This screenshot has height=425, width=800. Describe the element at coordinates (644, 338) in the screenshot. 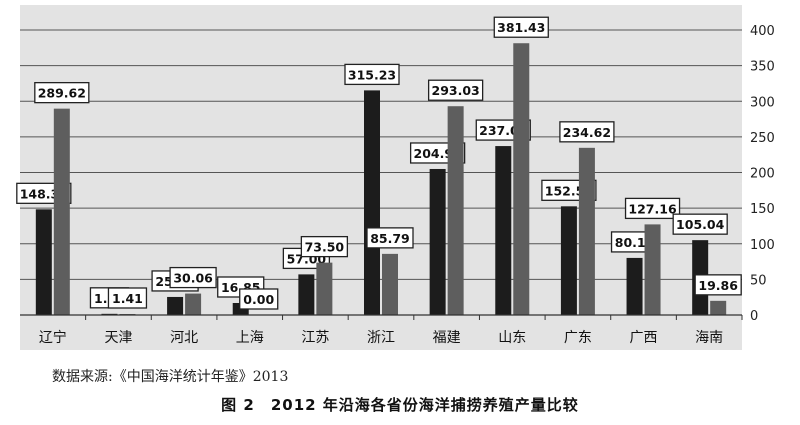

I see `x-tick-label: 广西` at that location.